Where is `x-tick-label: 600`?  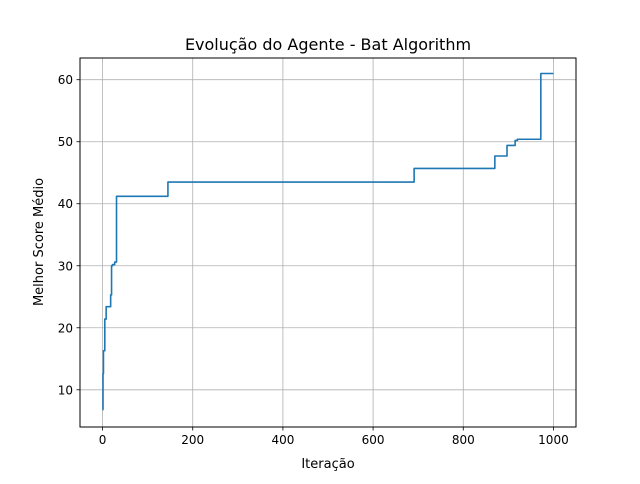
x-tick-label: 600 is located at coordinates (373, 440).